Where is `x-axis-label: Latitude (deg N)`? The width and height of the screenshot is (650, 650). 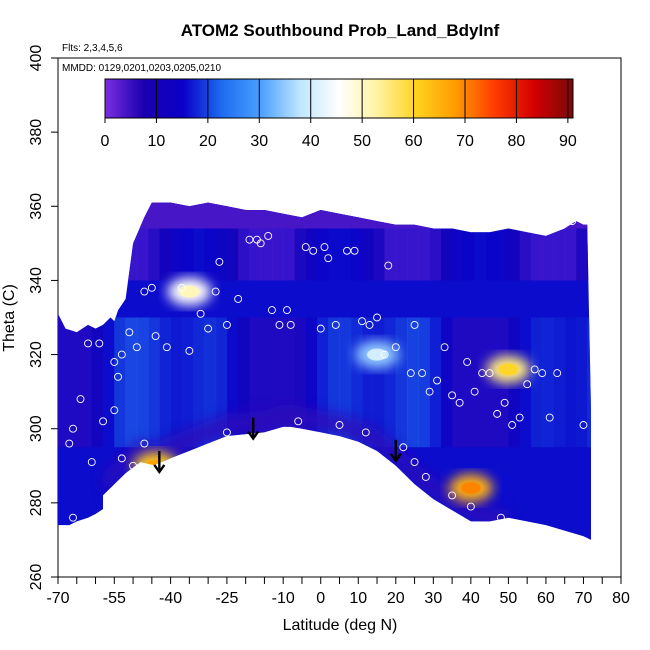
x-axis-label: Latitude (deg N) is located at coordinates (340, 625).